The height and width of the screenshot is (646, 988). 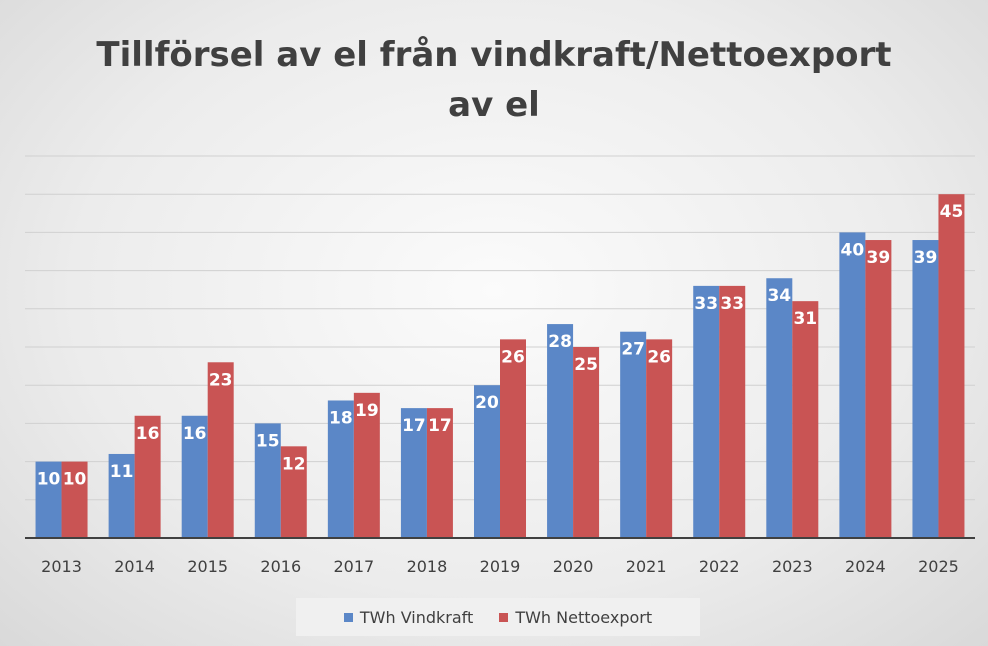 I want to click on bar-vindkraft-2022, so click(x=706, y=411).